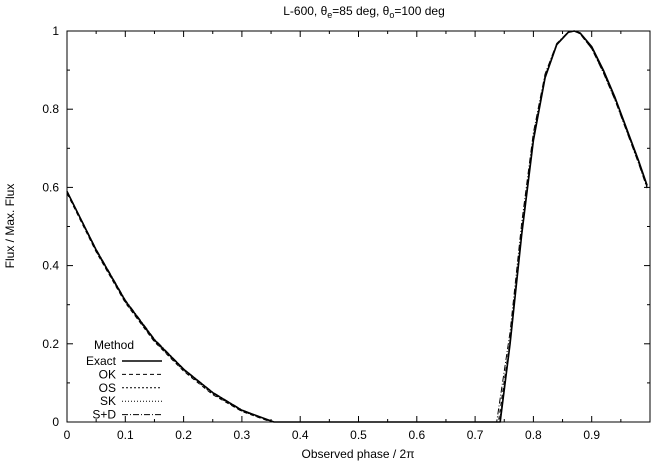 The width and height of the screenshot is (651, 465). I want to click on x-tick-label: 0.3, so click(242, 435).